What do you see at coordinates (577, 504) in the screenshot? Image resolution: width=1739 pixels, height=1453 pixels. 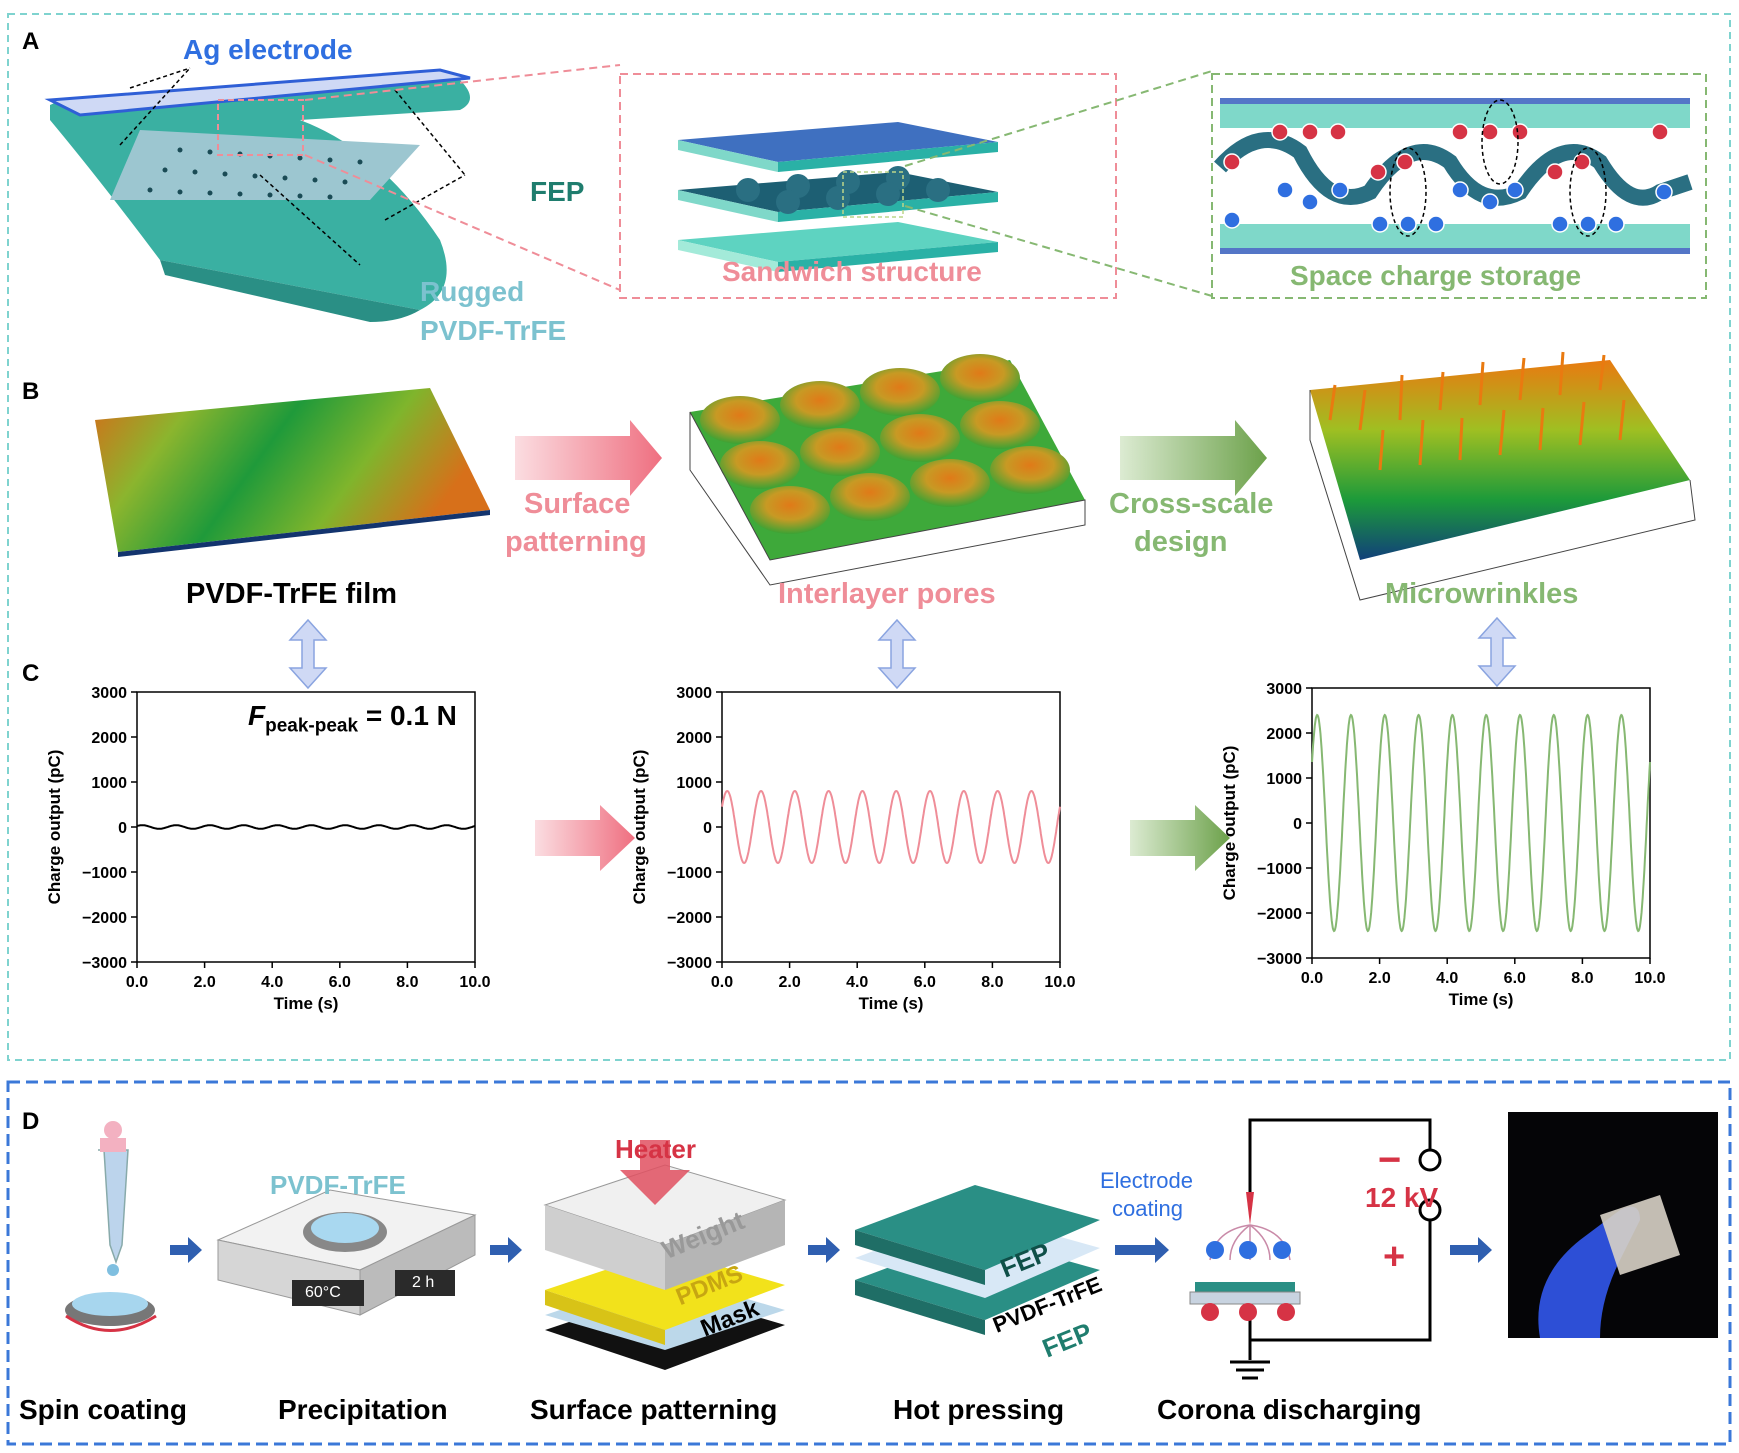 I see `surface-patterning-label-1: Surface` at bounding box center [577, 504].